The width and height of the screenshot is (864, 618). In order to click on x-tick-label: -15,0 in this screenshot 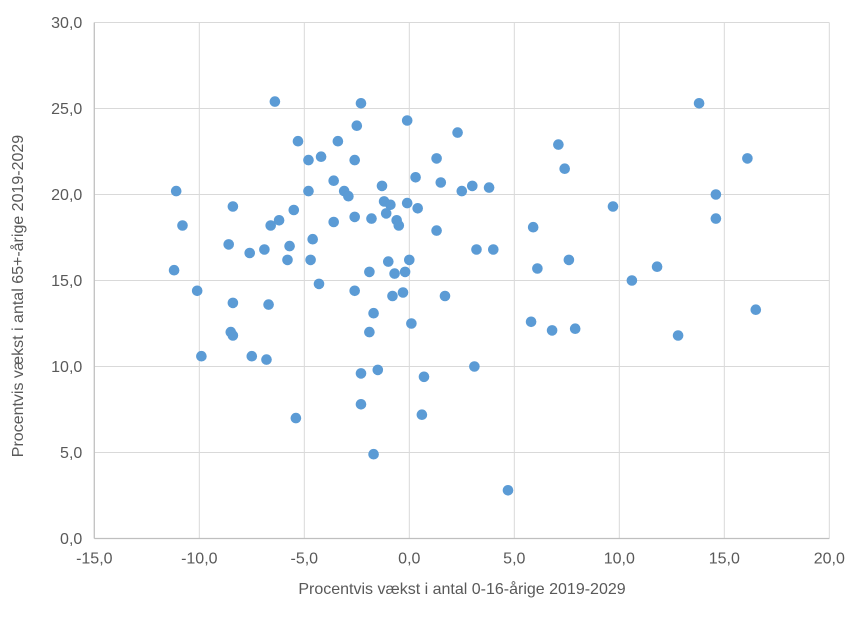, I will do `click(94, 559)`.